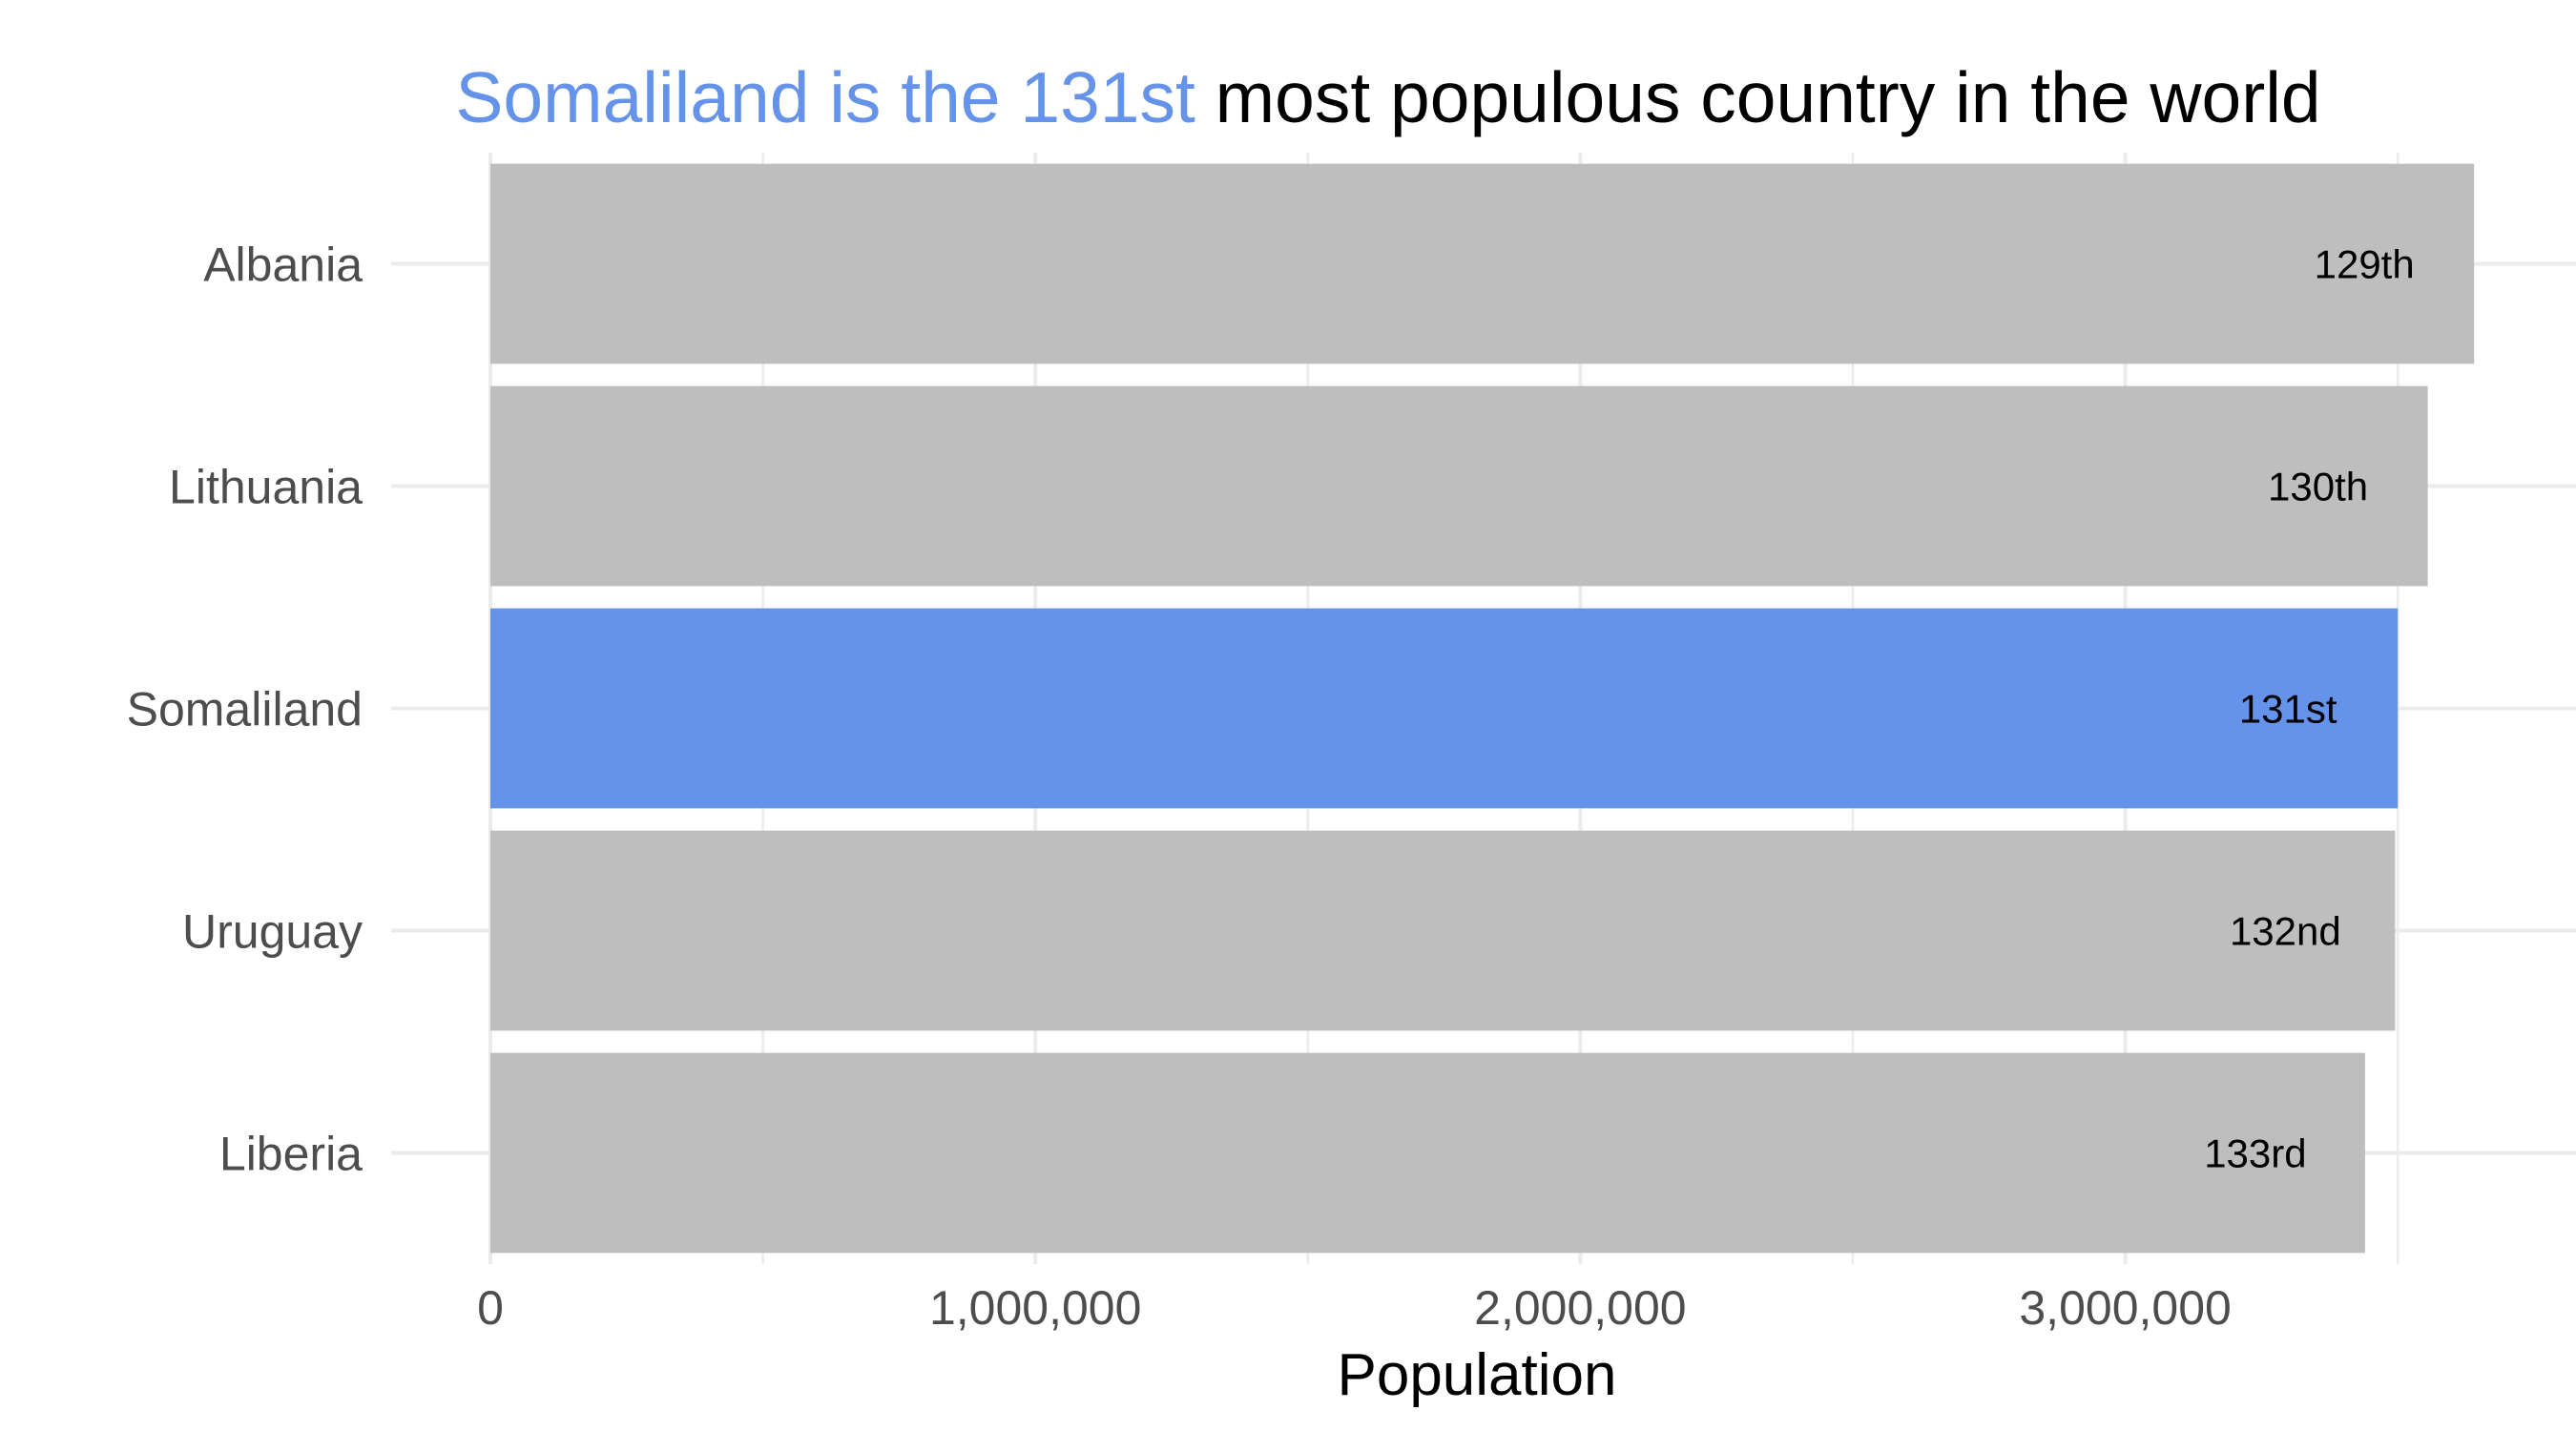 The width and height of the screenshot is (2576, 1431). Describe the element at coordinates (2365, 264) in the screenshot. I see `bar-rank-label-albania: 129th` at that location.